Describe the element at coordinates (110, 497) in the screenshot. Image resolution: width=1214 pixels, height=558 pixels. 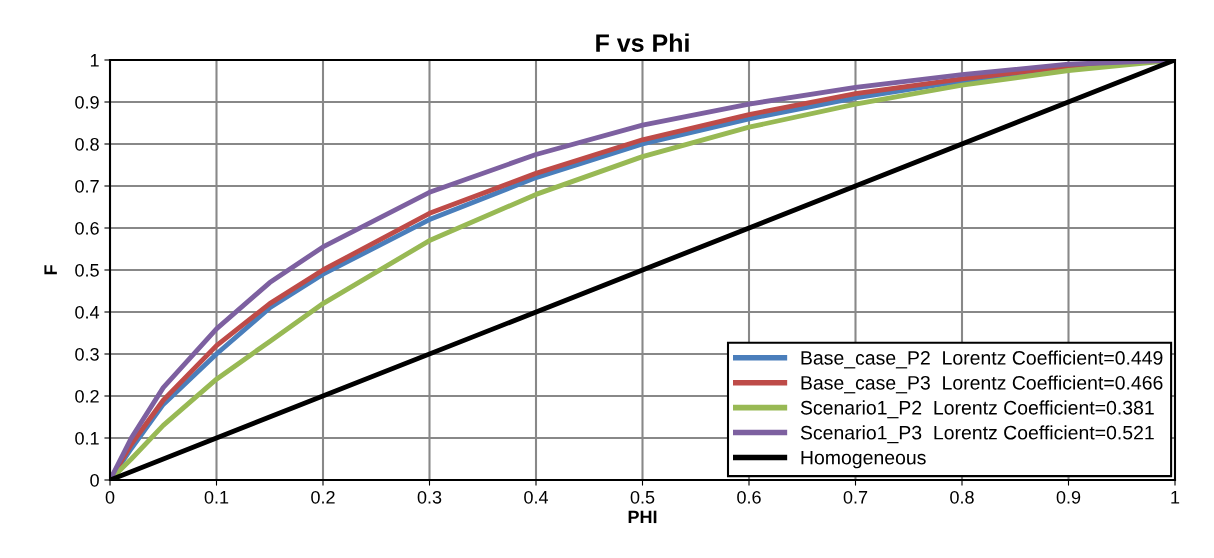
I see `x-tick-label: 0` at that location.